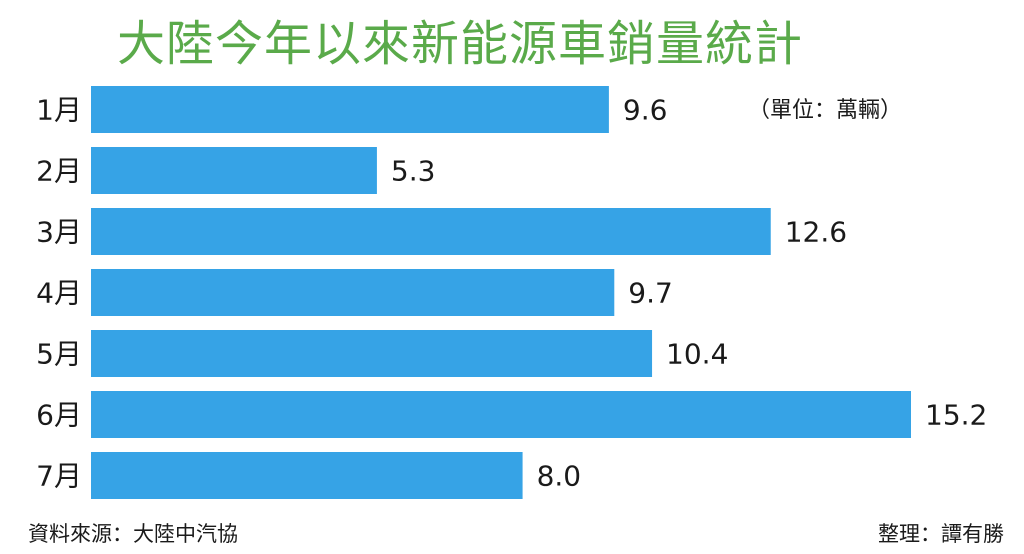 This screenshot has height=554, width=1024. Describe the element at coordinates (59, 354) in the screenshot. I see `category-label: 5月` at that location.